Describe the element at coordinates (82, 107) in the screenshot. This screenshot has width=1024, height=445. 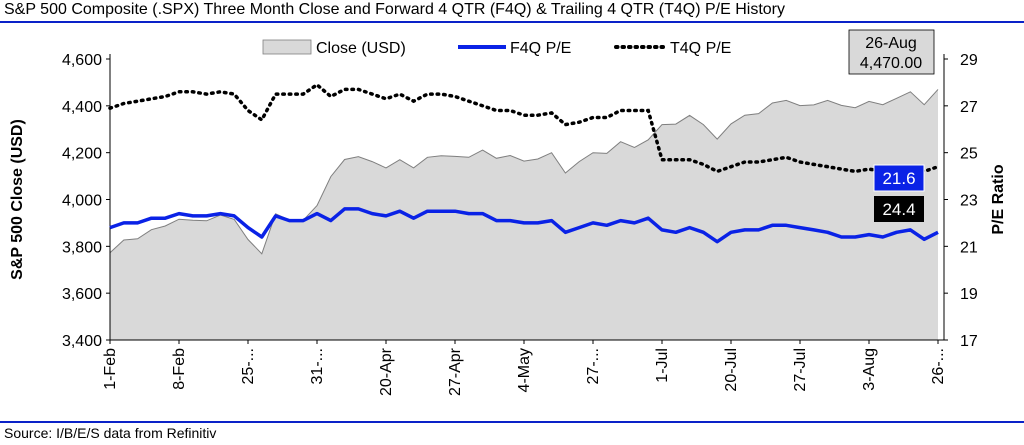
I see `left-tick-label: 4,400` at that location.